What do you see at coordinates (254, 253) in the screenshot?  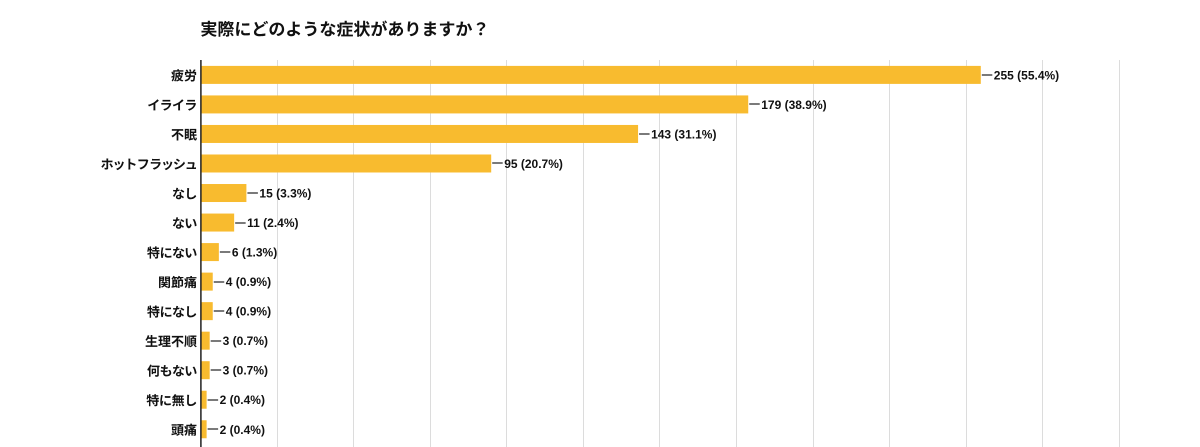 I see `svg-text: 6 (1.3%)` at bounding box center [254, 253].